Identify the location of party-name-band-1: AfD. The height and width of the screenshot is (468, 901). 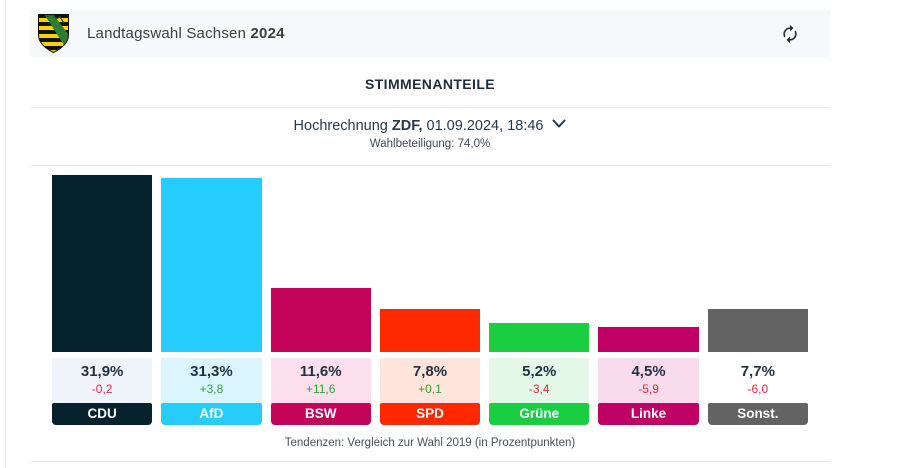
(211, 414).